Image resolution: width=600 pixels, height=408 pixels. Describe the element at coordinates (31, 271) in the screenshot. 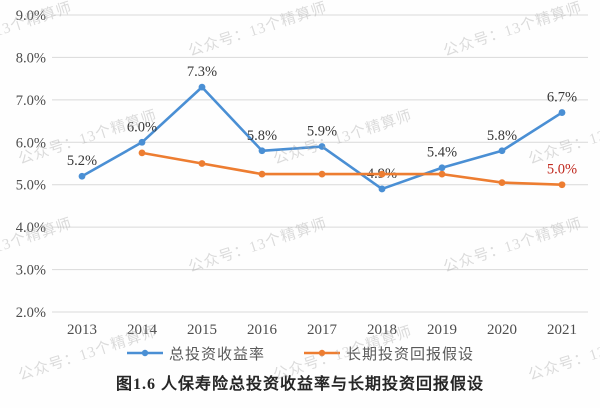

I see `y-axis-tick-label: 3.0%` at that location.